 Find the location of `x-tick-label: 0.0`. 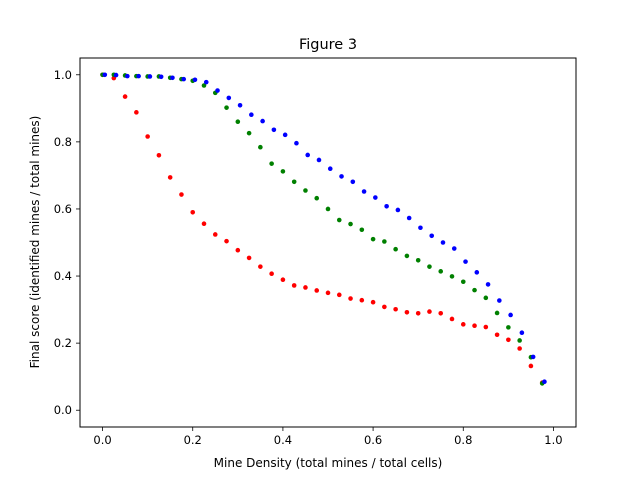

x-tick-label: 0.0 is located at coordinates (102, 440).